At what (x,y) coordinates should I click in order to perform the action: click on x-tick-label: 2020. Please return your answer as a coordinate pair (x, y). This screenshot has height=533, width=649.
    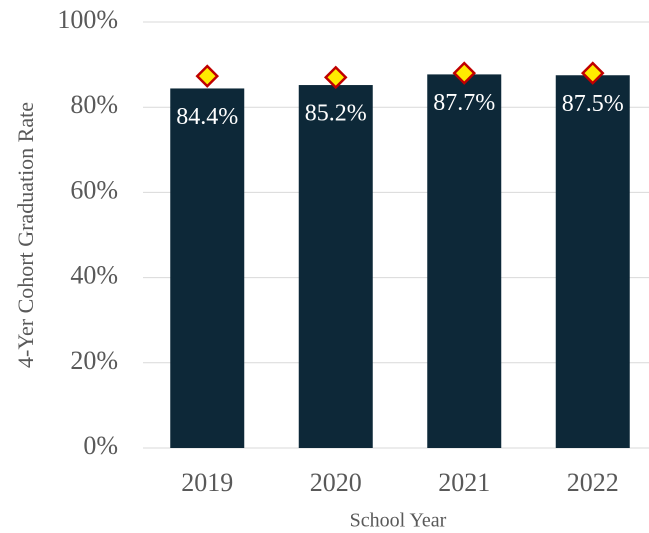
    Looking at the image, I should click on (336, 482).